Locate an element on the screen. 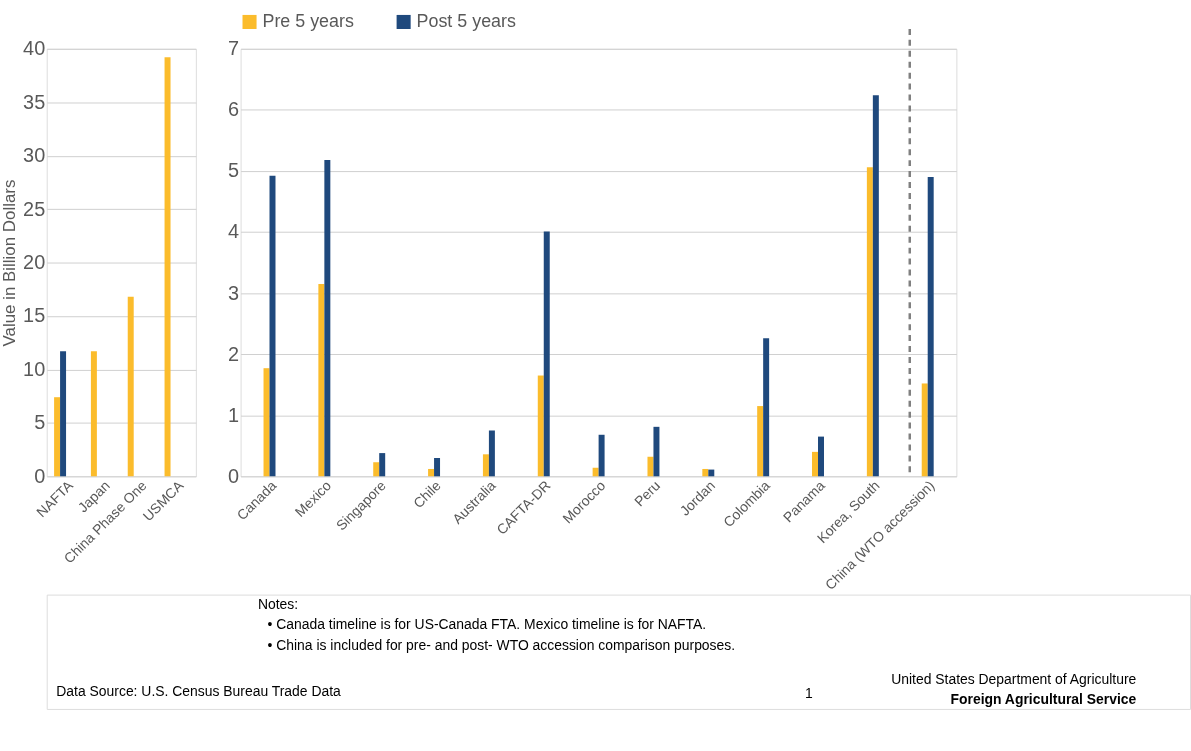 This screenshot has width=1191, height=751. y-tick-label: 30 is located at coordinates (34, 155).